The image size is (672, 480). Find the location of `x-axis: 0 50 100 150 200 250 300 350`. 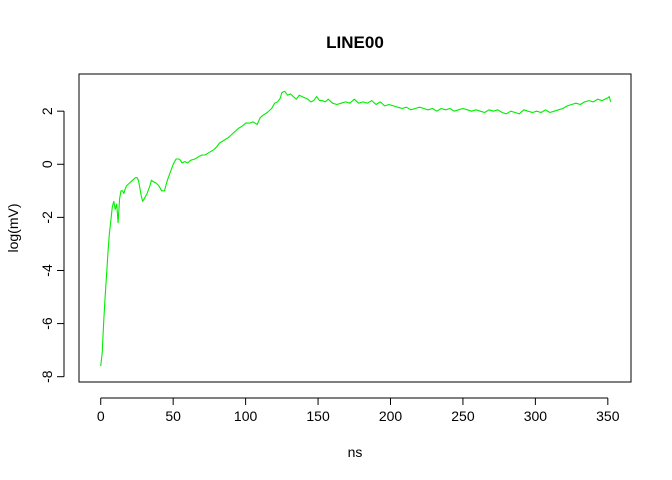

x-axis: 0 50 100 150 200 250 300 350 is located at coordinates (358, 410).